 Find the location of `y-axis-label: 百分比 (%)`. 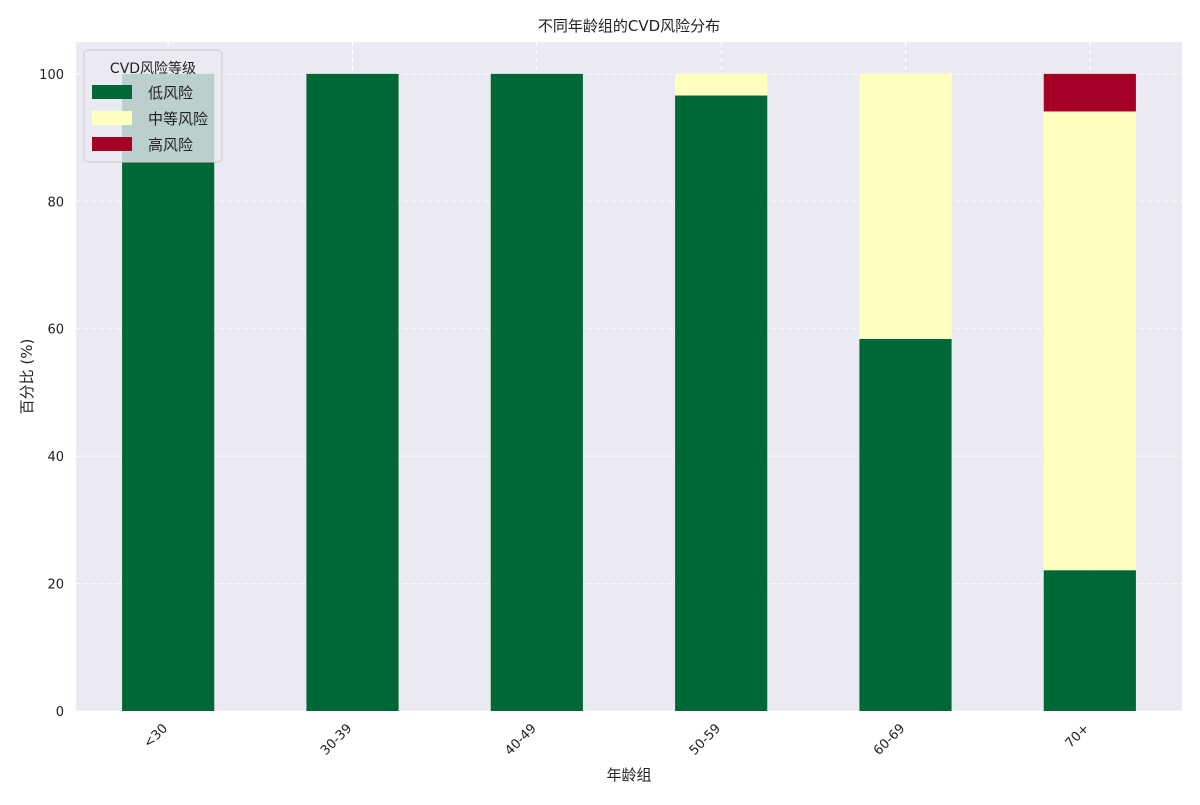

y-axis-label: 百分比 (%) is located at coordinates (27, 377).